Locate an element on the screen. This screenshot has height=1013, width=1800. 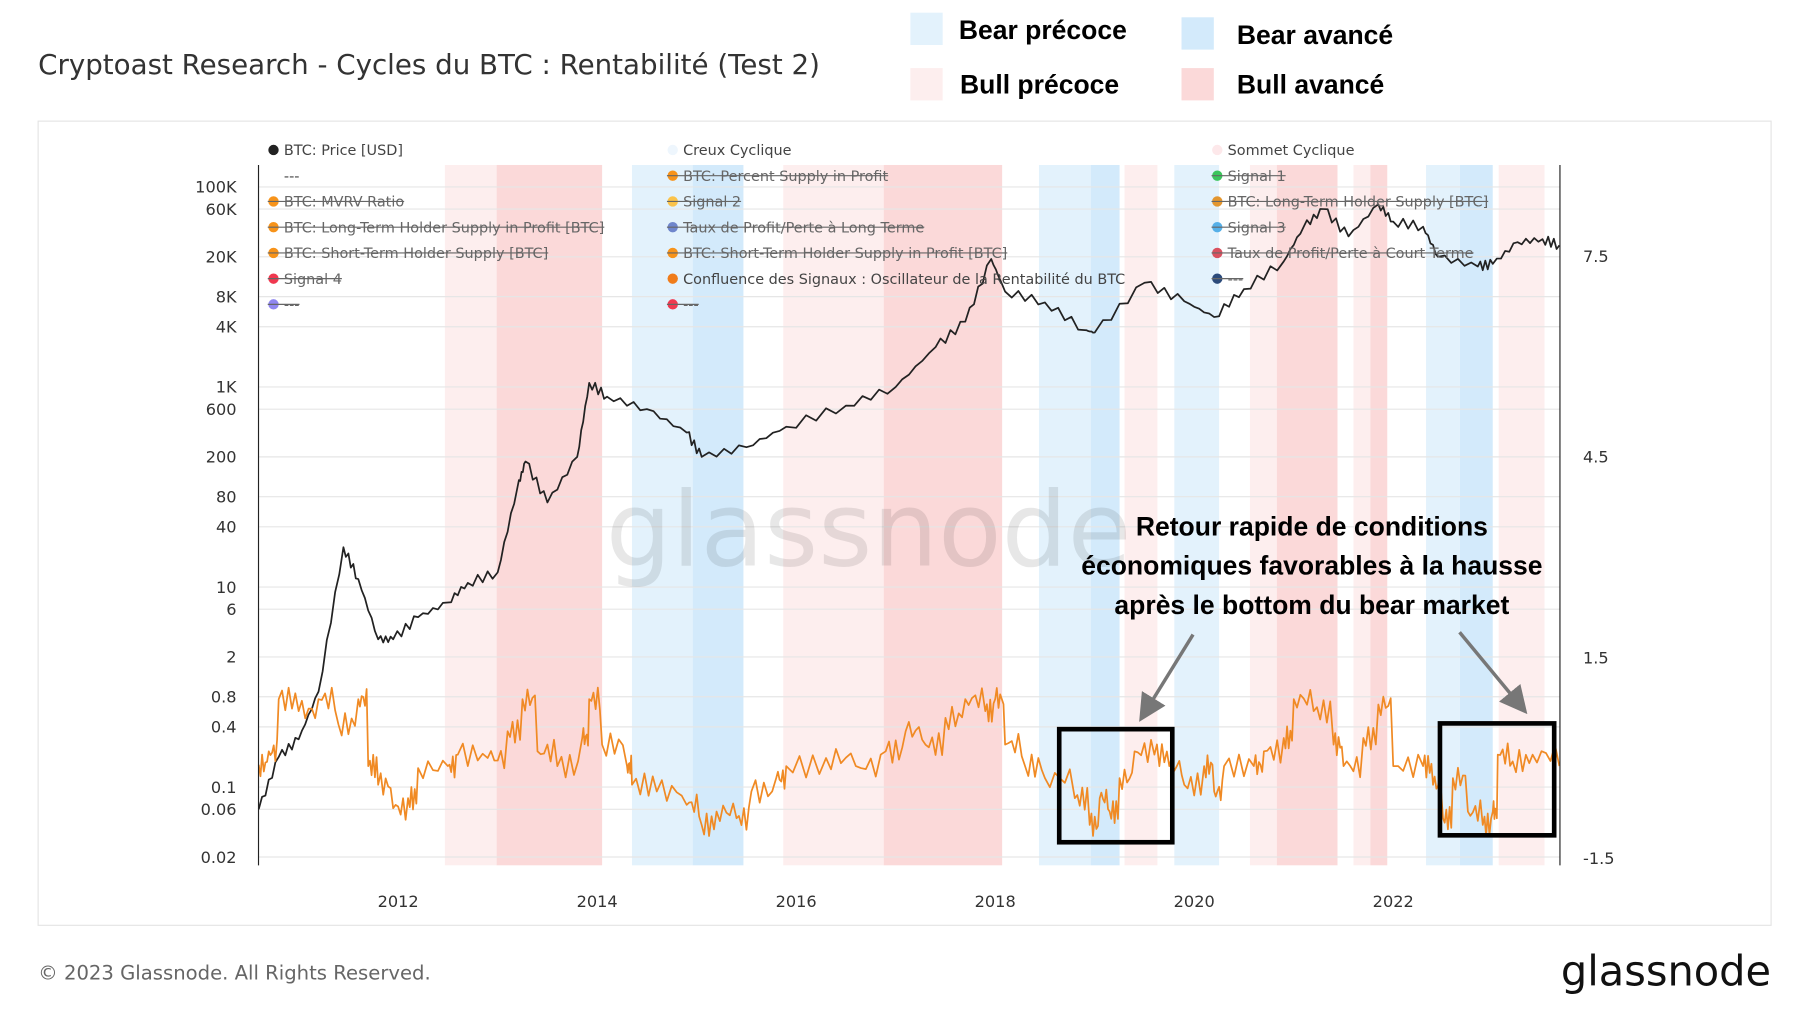
annotation-arrow-left is located at coordinates (1167, 677).